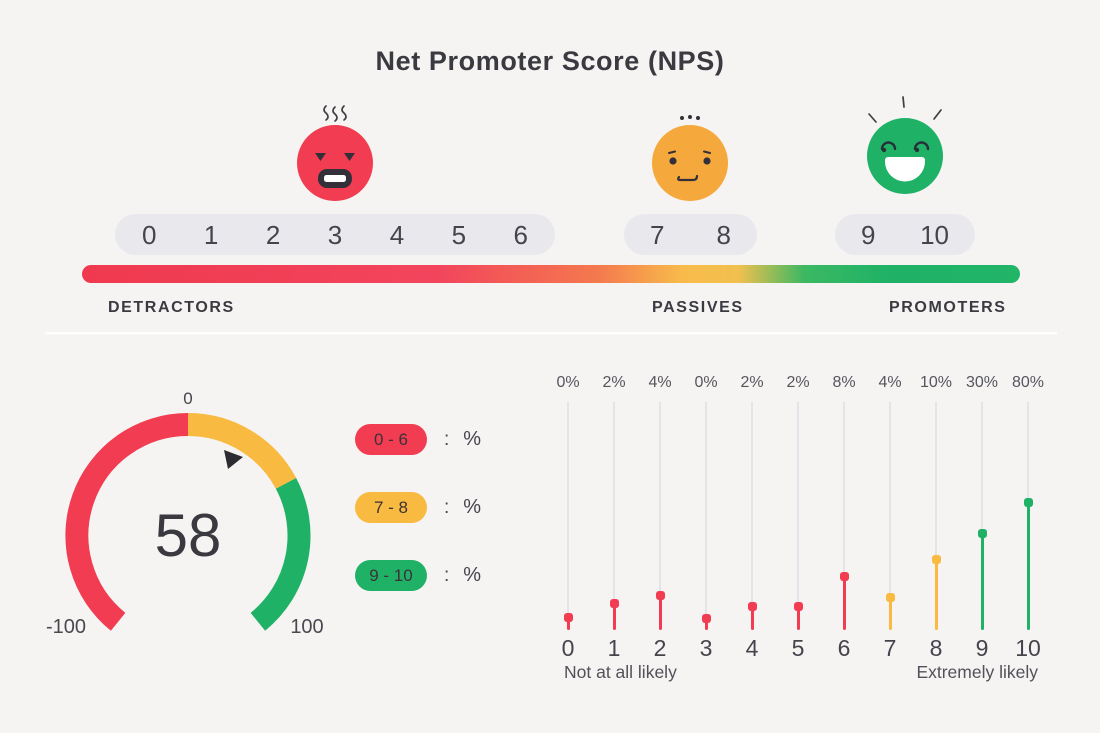  I want to click on neutral-right-eye, so click(707, 161).